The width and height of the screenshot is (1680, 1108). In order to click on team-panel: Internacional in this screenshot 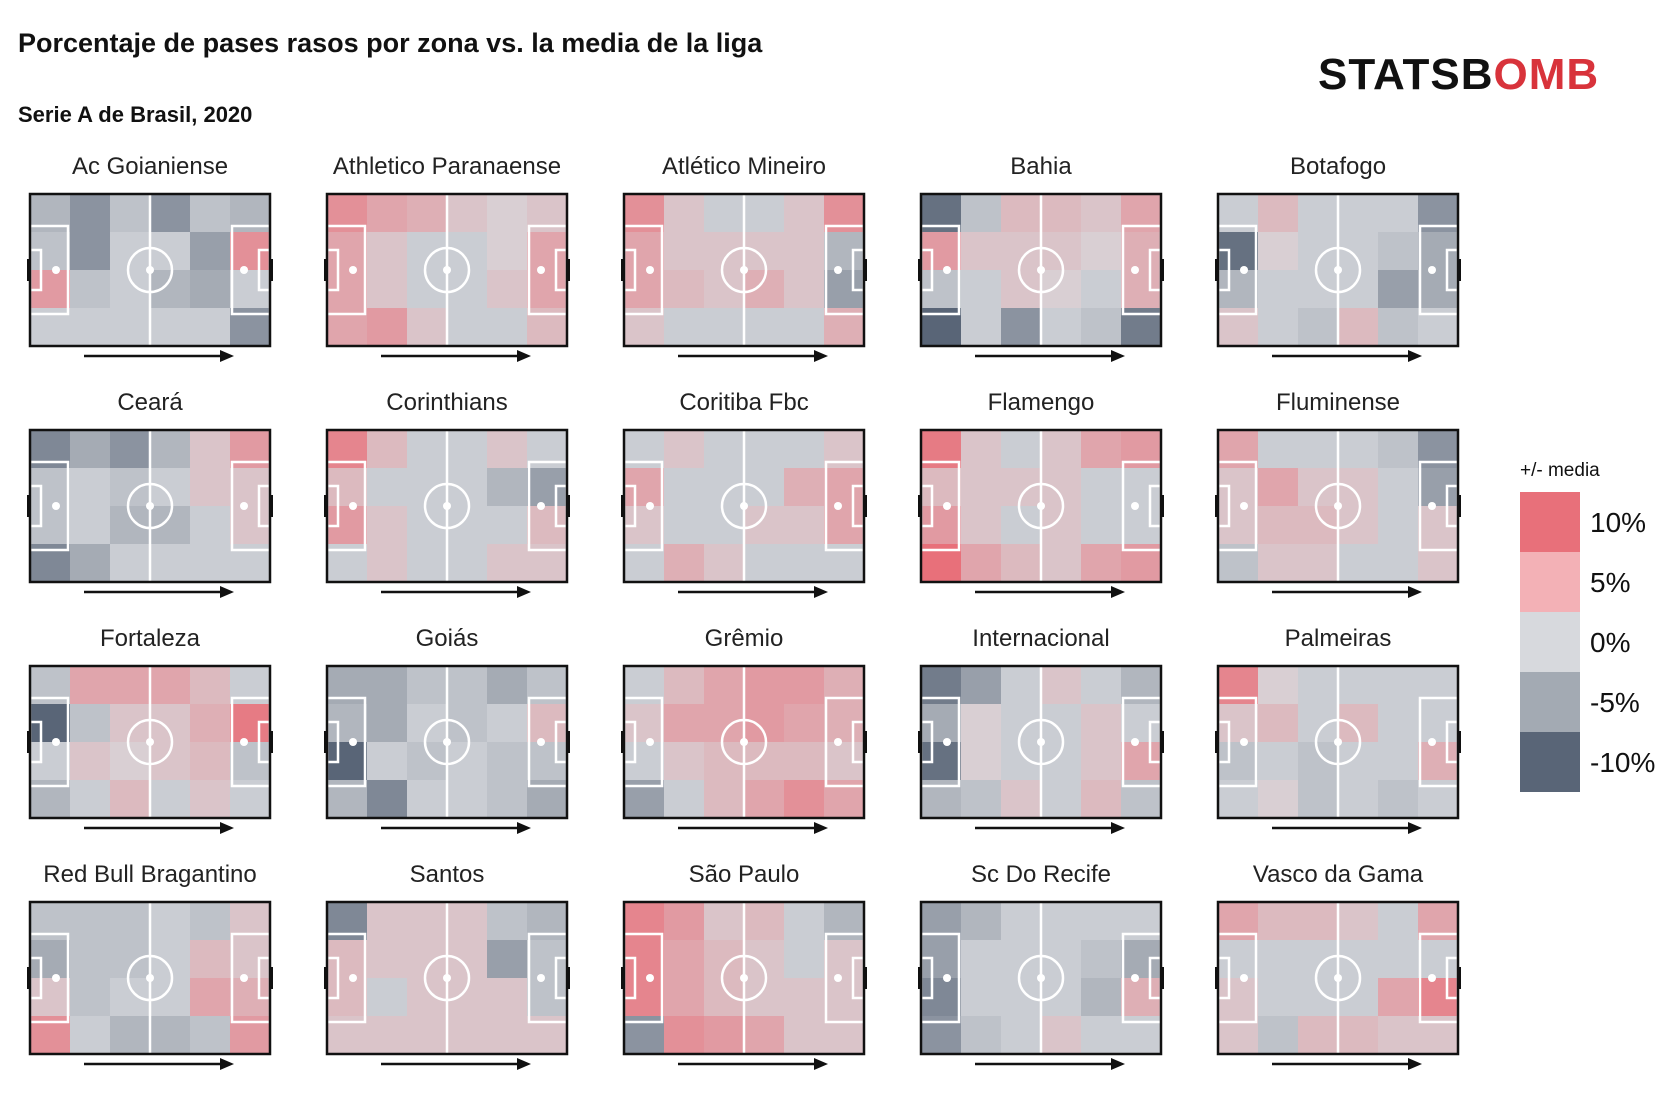, I will do `click(1041, 729)`.